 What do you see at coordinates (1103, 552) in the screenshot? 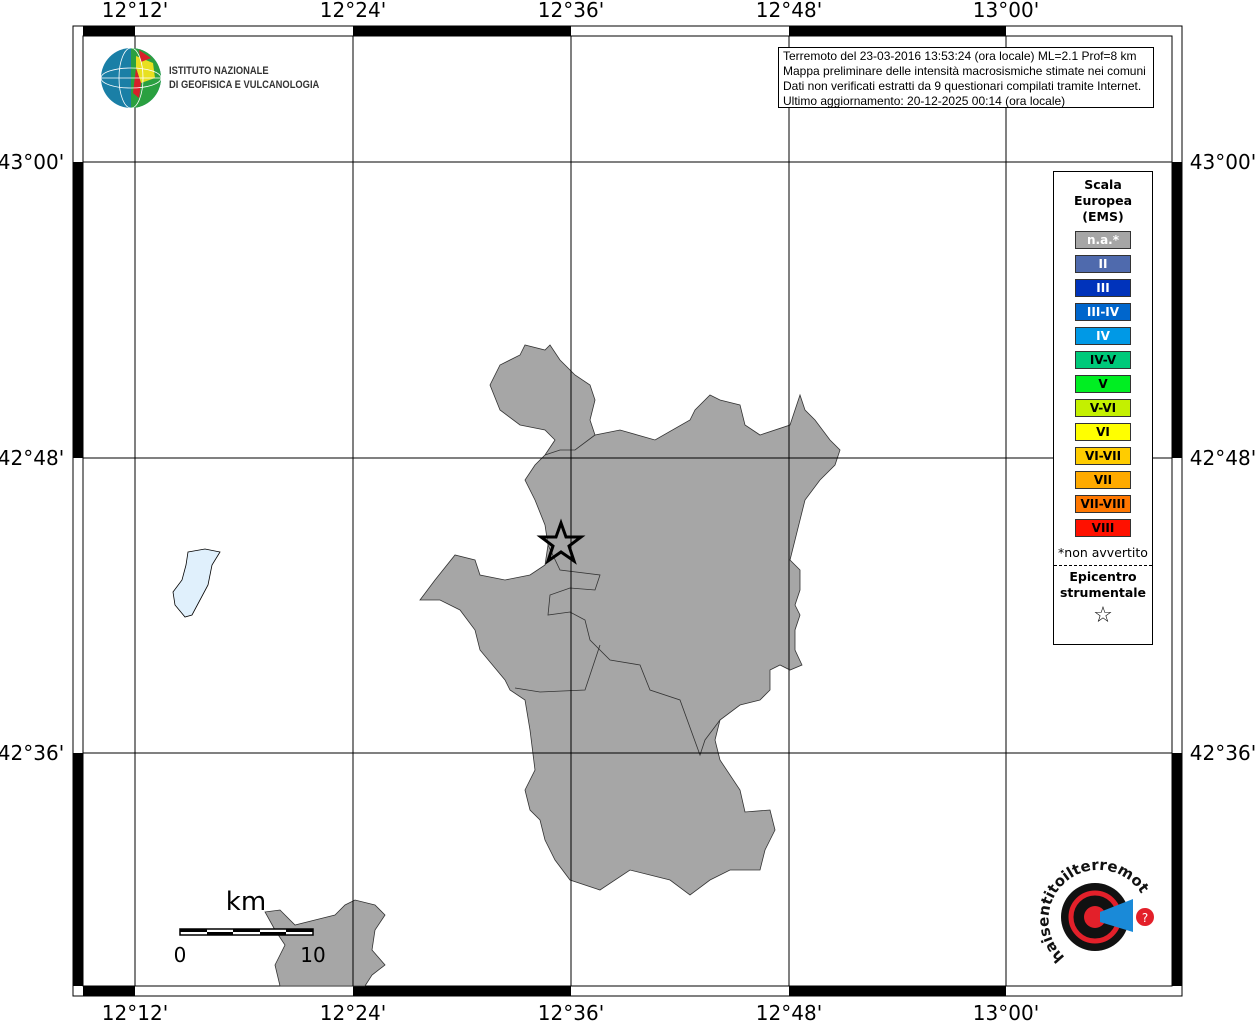
I see `legend-note: *non avvertito` at bounding box center [1103, 552].